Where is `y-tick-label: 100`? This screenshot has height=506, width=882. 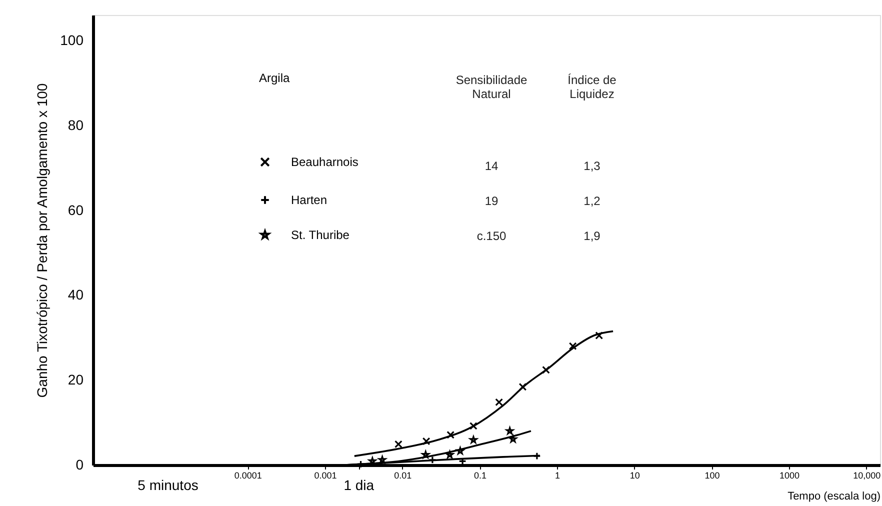 y-tick-label: 100 is located at coordinates (72, 40).